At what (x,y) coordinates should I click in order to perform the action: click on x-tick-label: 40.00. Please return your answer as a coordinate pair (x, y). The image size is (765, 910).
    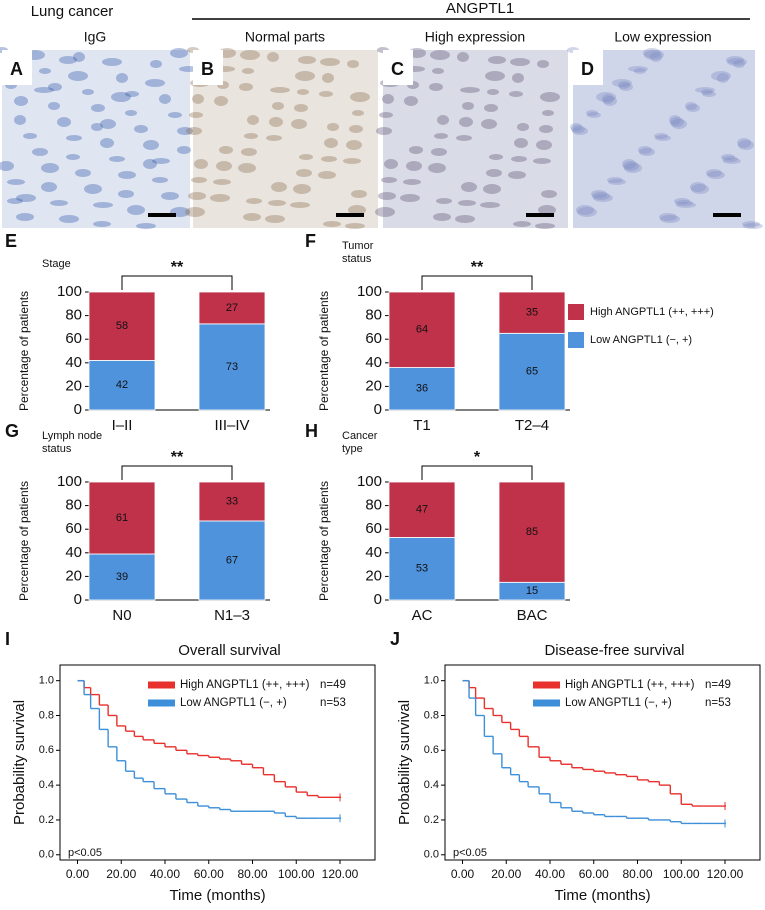
    Looking at the image, I should click on (550, 874).